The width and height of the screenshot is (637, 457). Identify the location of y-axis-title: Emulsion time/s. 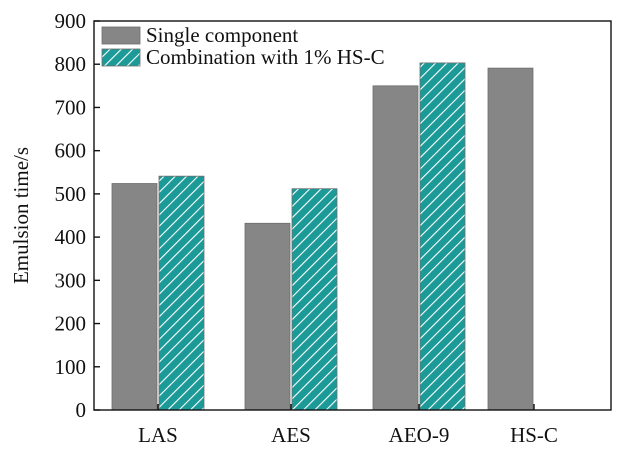
(21, 215).